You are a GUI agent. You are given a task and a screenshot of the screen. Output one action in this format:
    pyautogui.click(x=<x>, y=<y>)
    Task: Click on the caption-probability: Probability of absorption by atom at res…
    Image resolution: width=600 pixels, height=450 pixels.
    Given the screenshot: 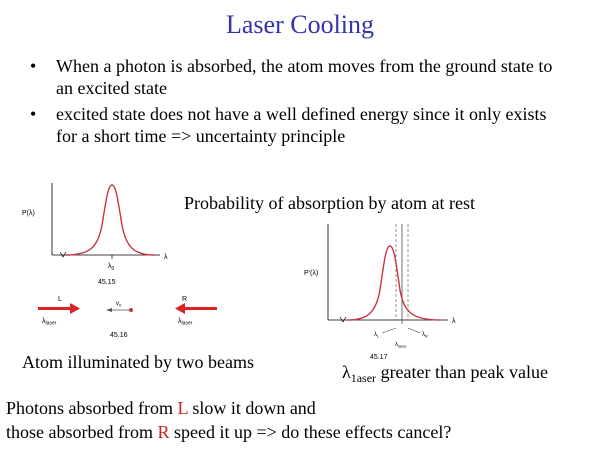 What is the action you would take?
    pyautogui.click(x=329, y=203)
    